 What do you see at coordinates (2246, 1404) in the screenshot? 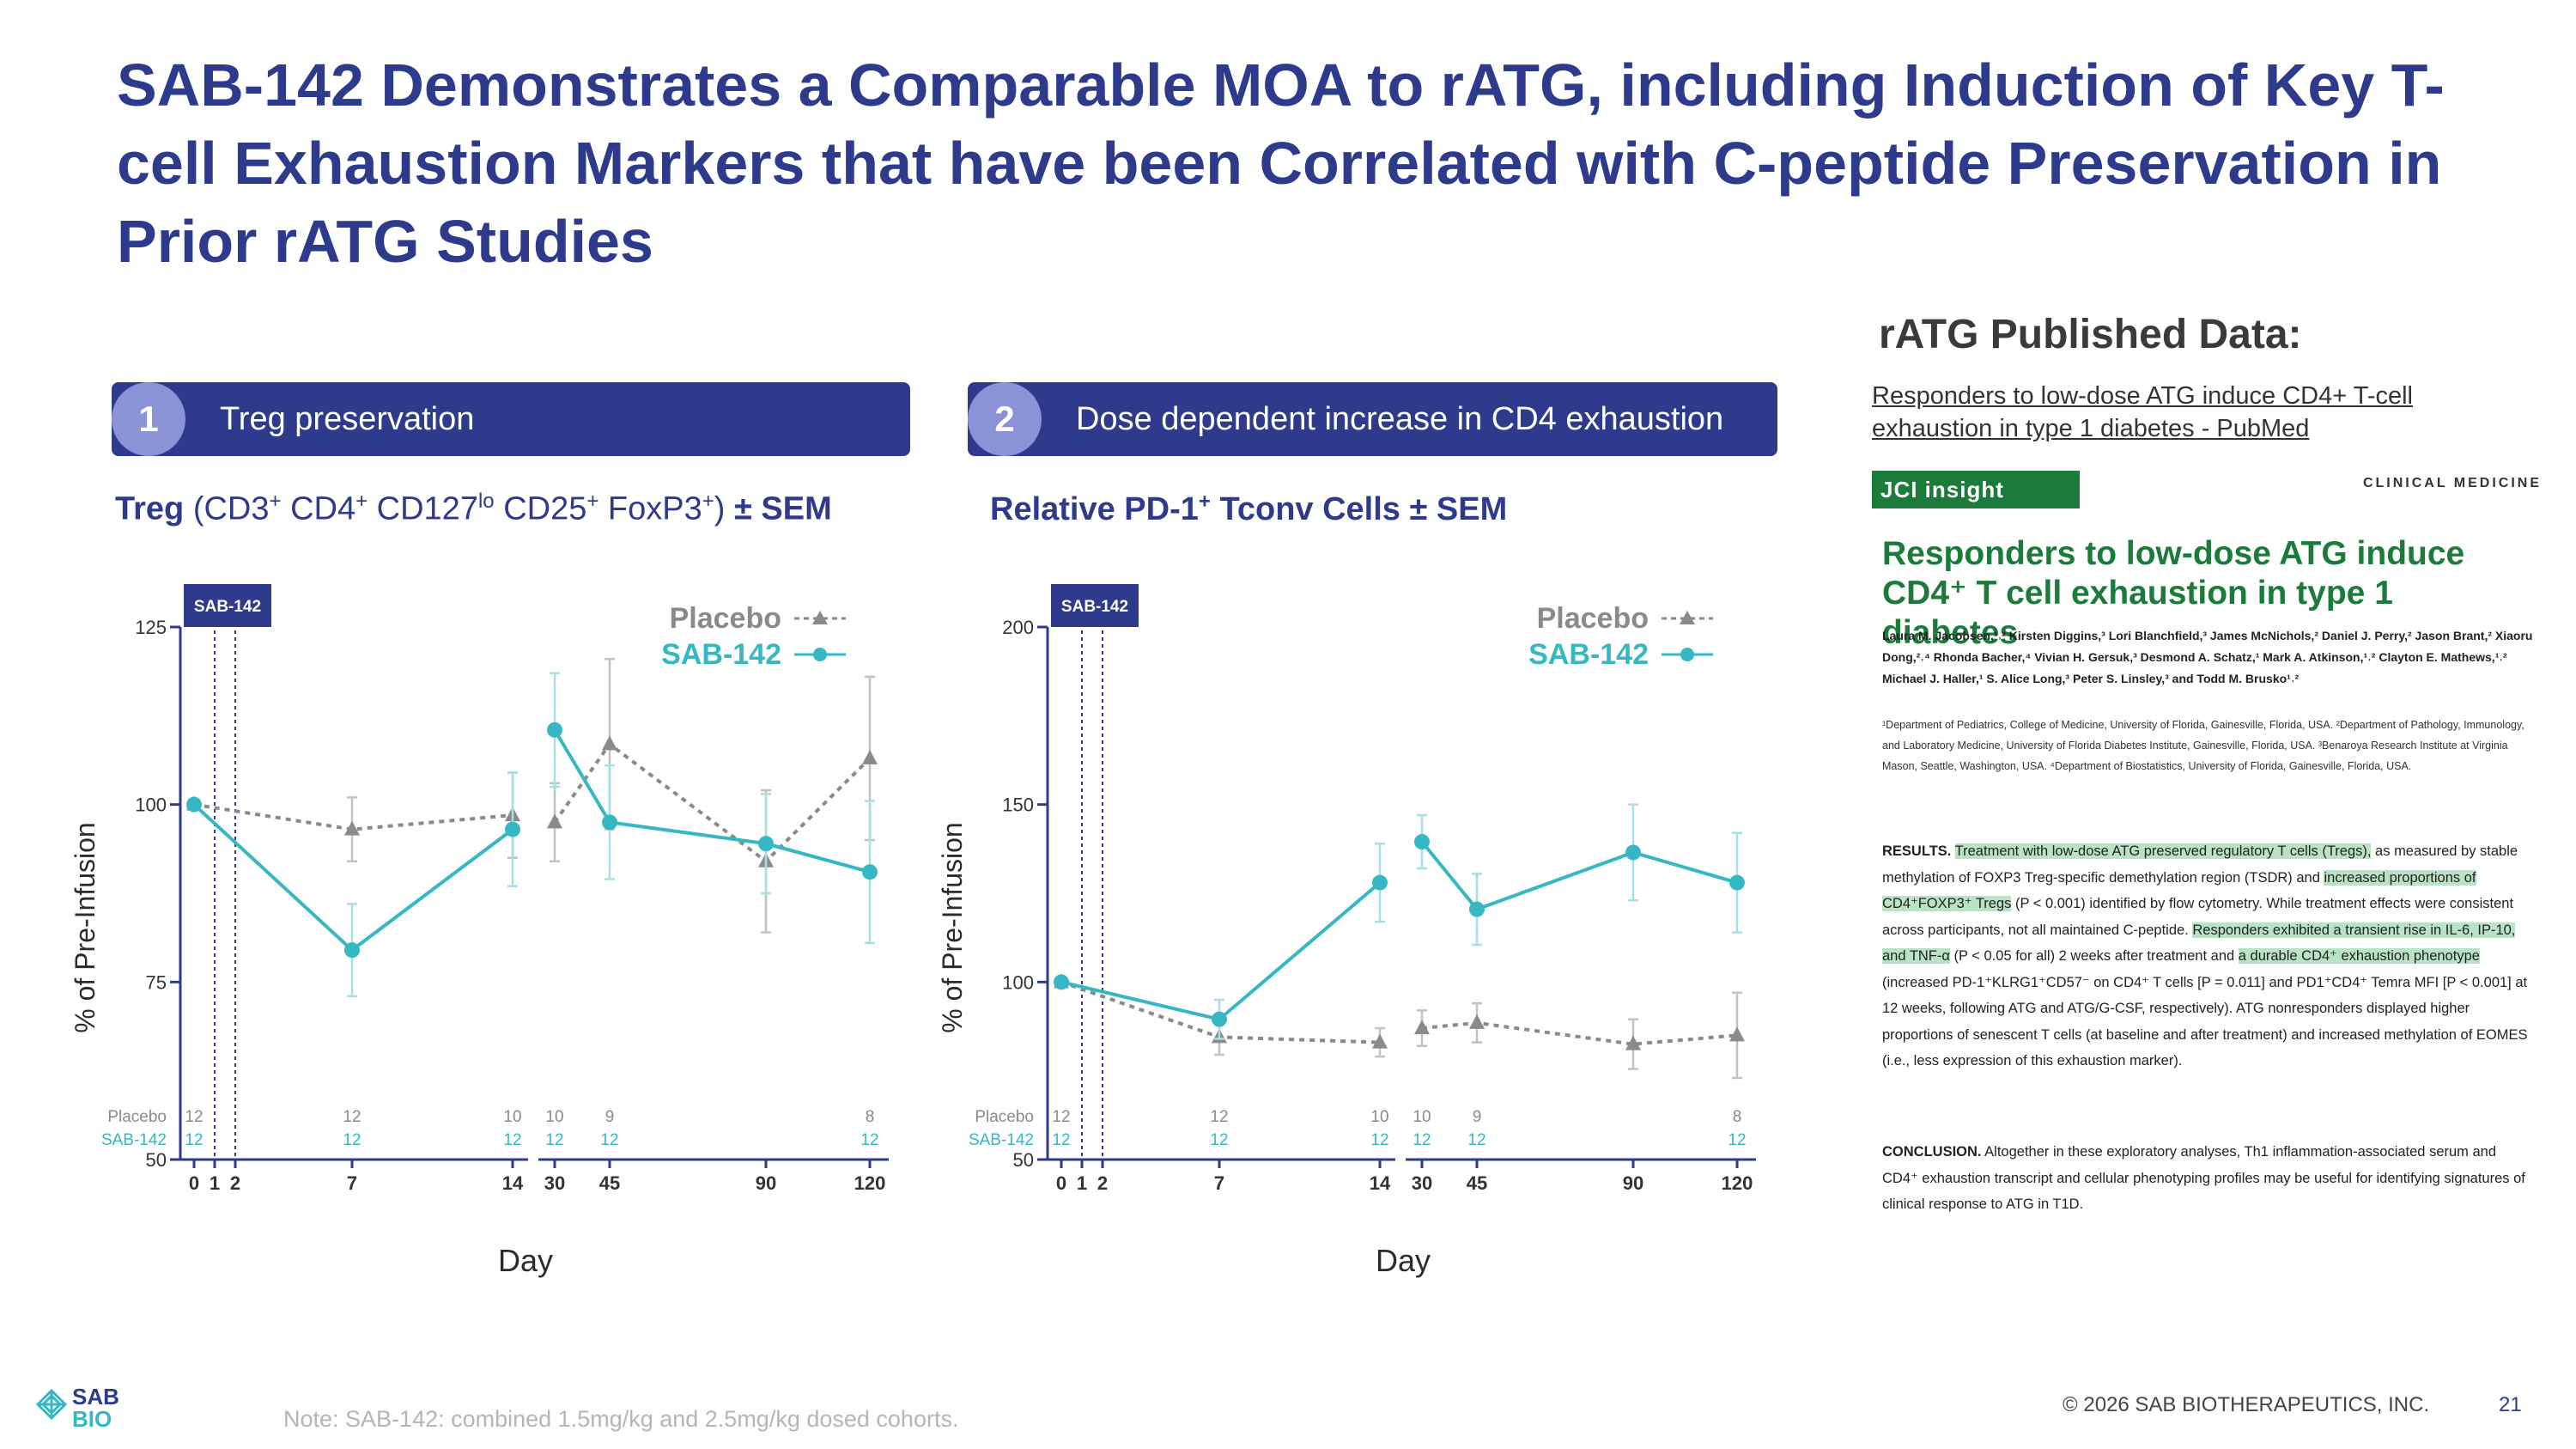
I see `copyright: © 2026 SAB BIOTHERAPEUTICS, INC.` at bounding box center [2246, 1404].